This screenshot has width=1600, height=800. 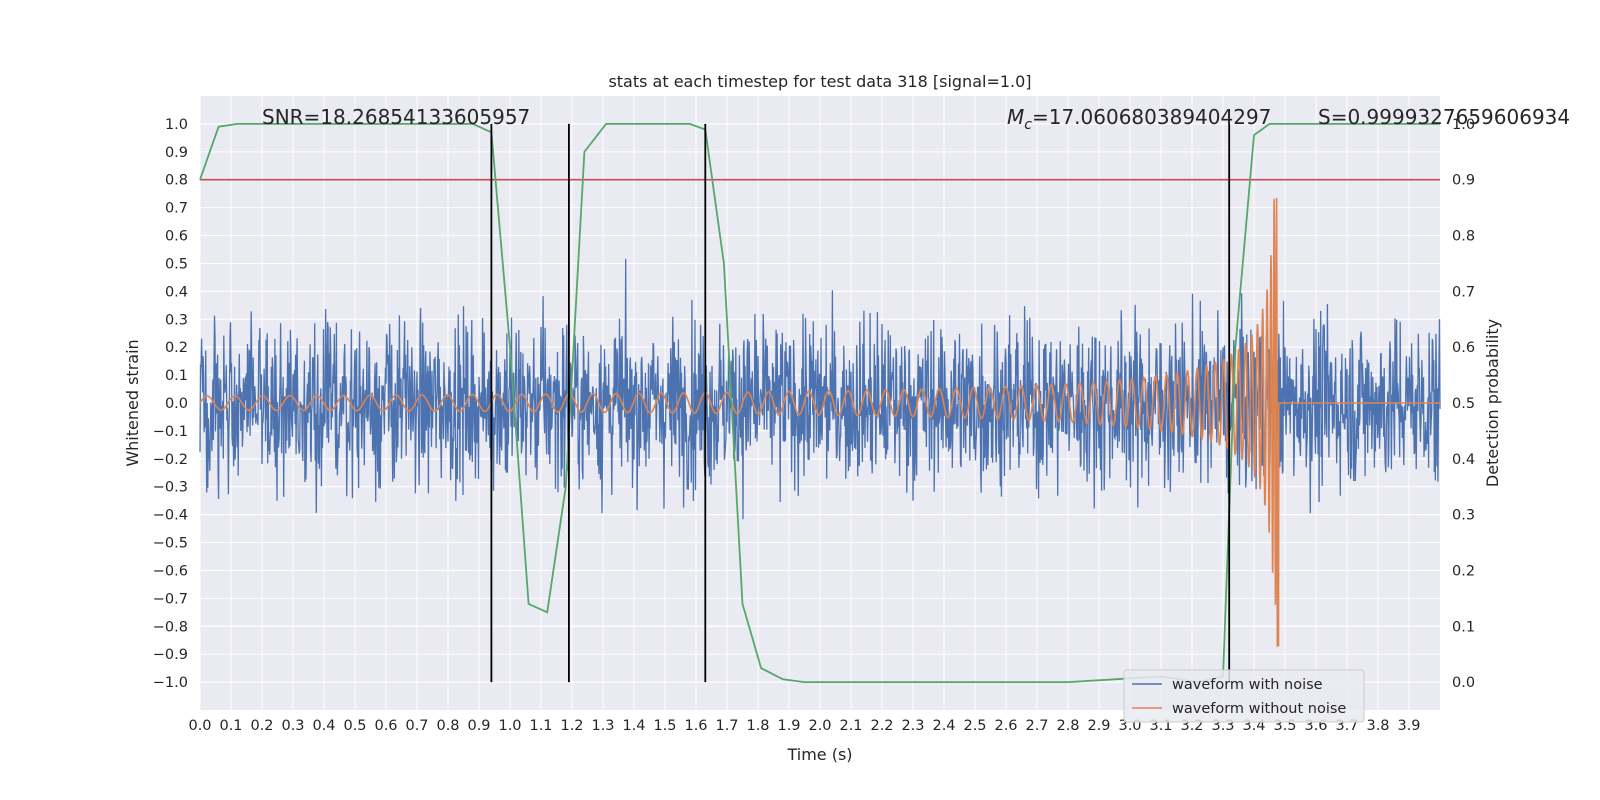 I want to click on x-tick-label: 1.3, so click(x=602, y=726).